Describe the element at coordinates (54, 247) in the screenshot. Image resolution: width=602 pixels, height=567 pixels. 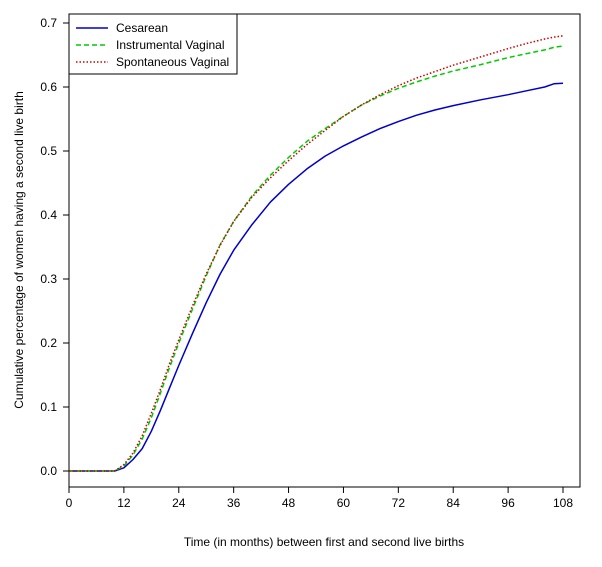
I see `y-axis: 0.0 0.1 0.2 0.3 0.4 0.5 0.6 0.7` at that location.